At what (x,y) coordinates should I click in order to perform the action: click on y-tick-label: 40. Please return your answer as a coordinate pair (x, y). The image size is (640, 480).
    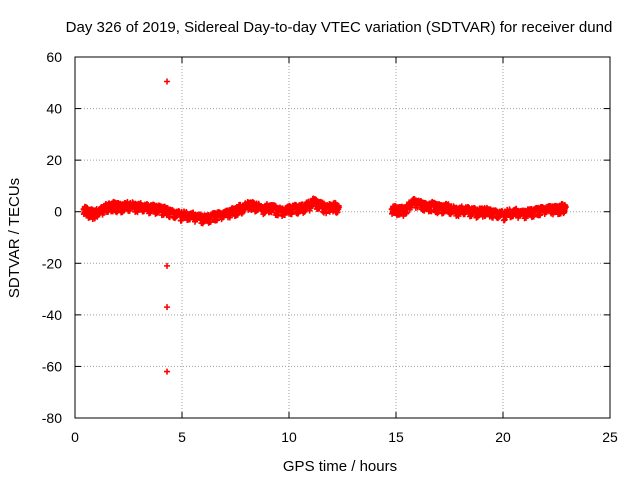
    Looking at the image, I should click on (54, 109).